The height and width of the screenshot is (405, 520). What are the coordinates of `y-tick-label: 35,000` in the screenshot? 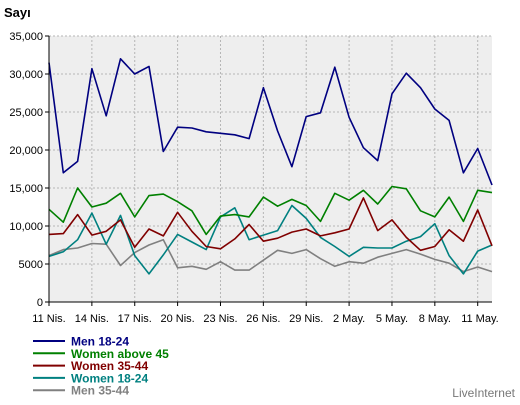 It's located at (26, 37).